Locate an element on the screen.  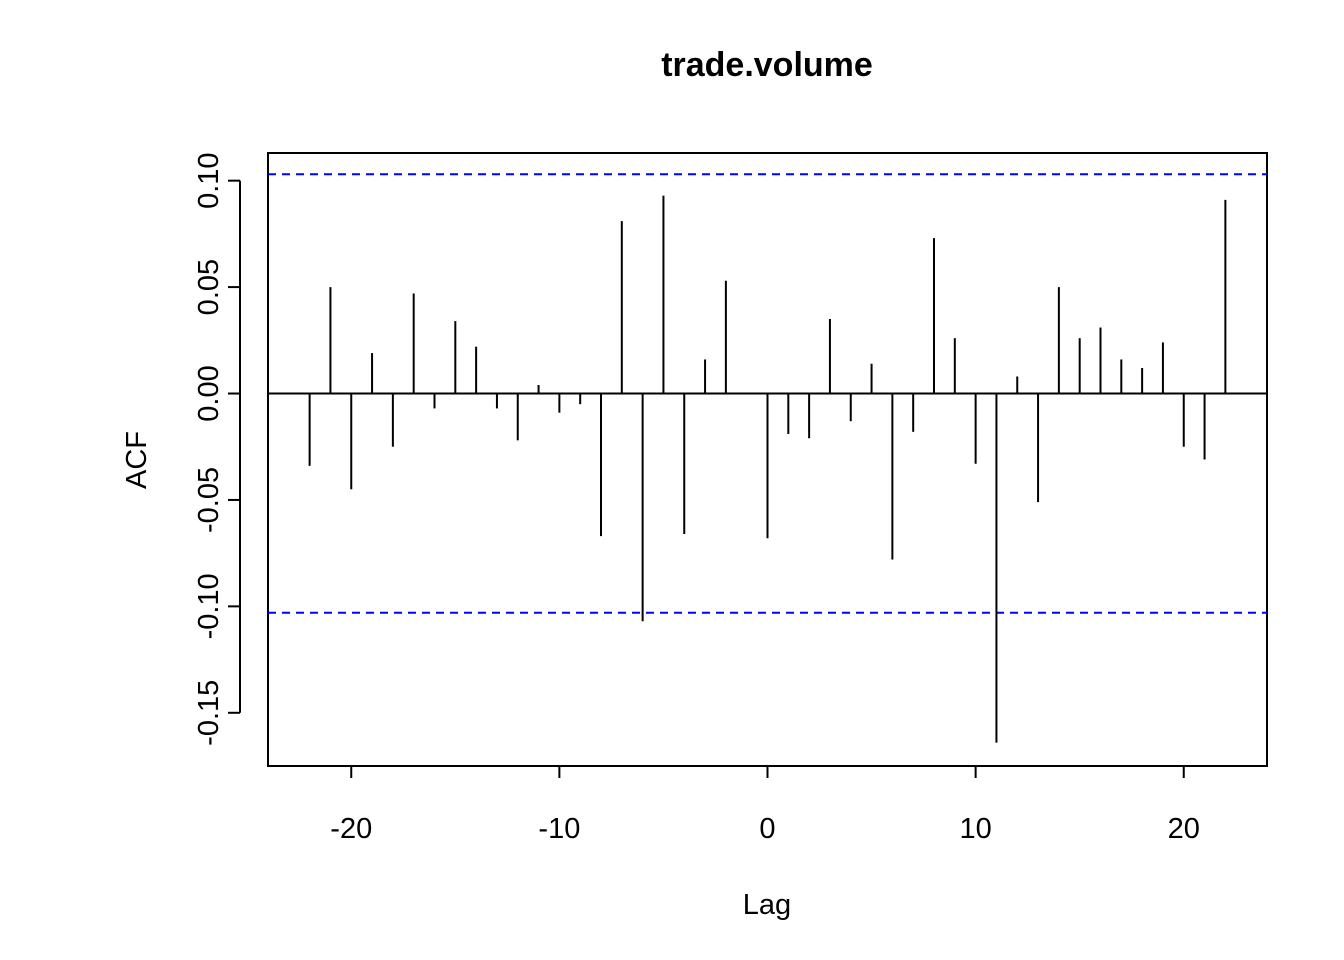
y-tick-label: 0.05 is located at coordinates (209, 287).